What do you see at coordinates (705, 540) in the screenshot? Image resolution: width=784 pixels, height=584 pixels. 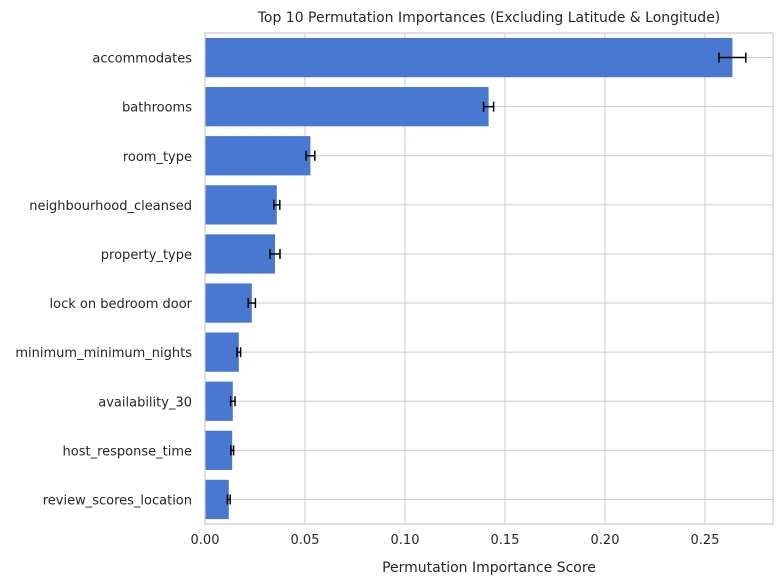 I see `x-tick-label: 0.25` at bounding box center [705, 540].